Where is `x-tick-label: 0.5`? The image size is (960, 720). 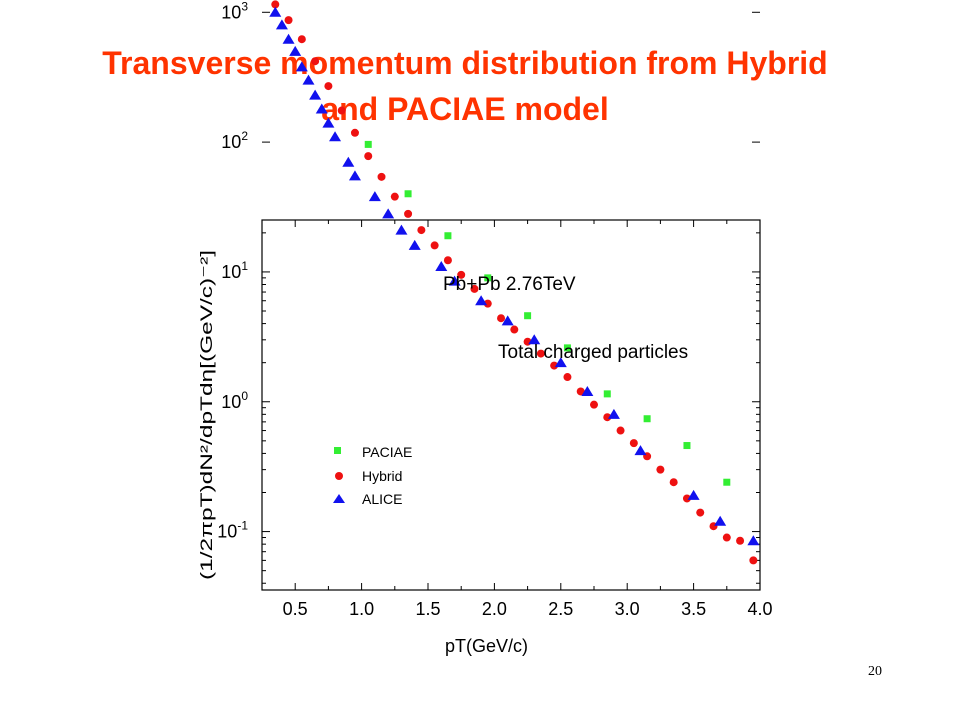 x-tick-label: 0.5 is located at coordinates (295, 609).